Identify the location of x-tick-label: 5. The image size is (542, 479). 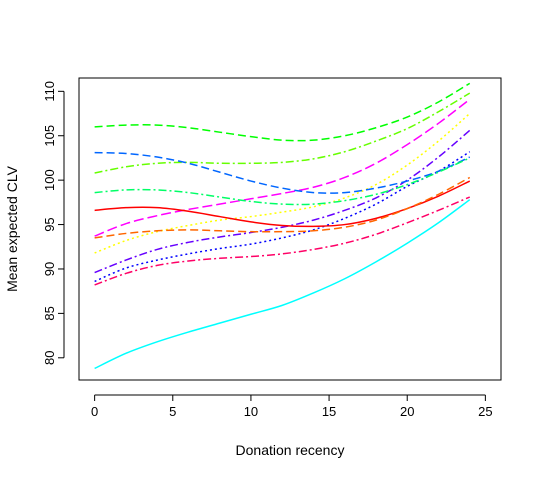
(172, 411).